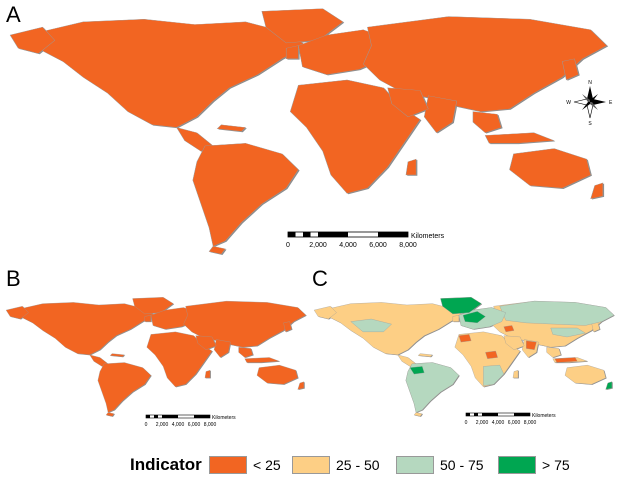 The width and height of the screenshot is (622, 478). I want to click on legend-label-gt75: > 75, so click(556, 465).